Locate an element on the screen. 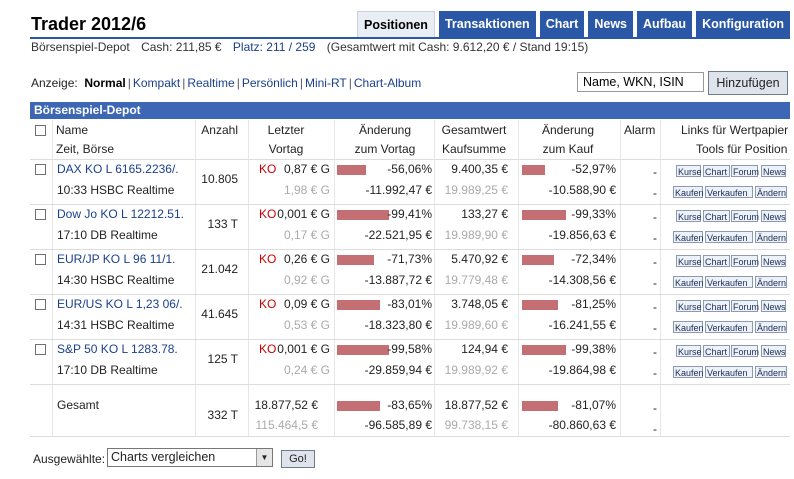 This screenshot has height=479, width=794. position-name-link: EUR/JP KO L 96 11/1. is located at coordinates (116, 259).